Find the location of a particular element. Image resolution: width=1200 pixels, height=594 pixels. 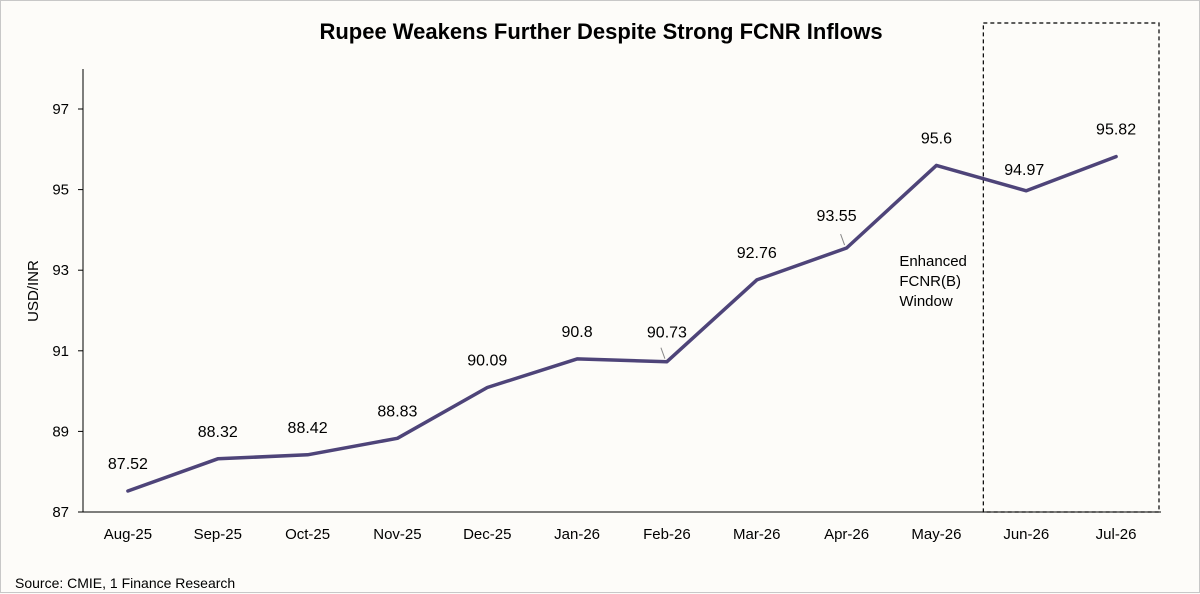

x-tick-label: Mar-26 is located at coordinates (757, 534).